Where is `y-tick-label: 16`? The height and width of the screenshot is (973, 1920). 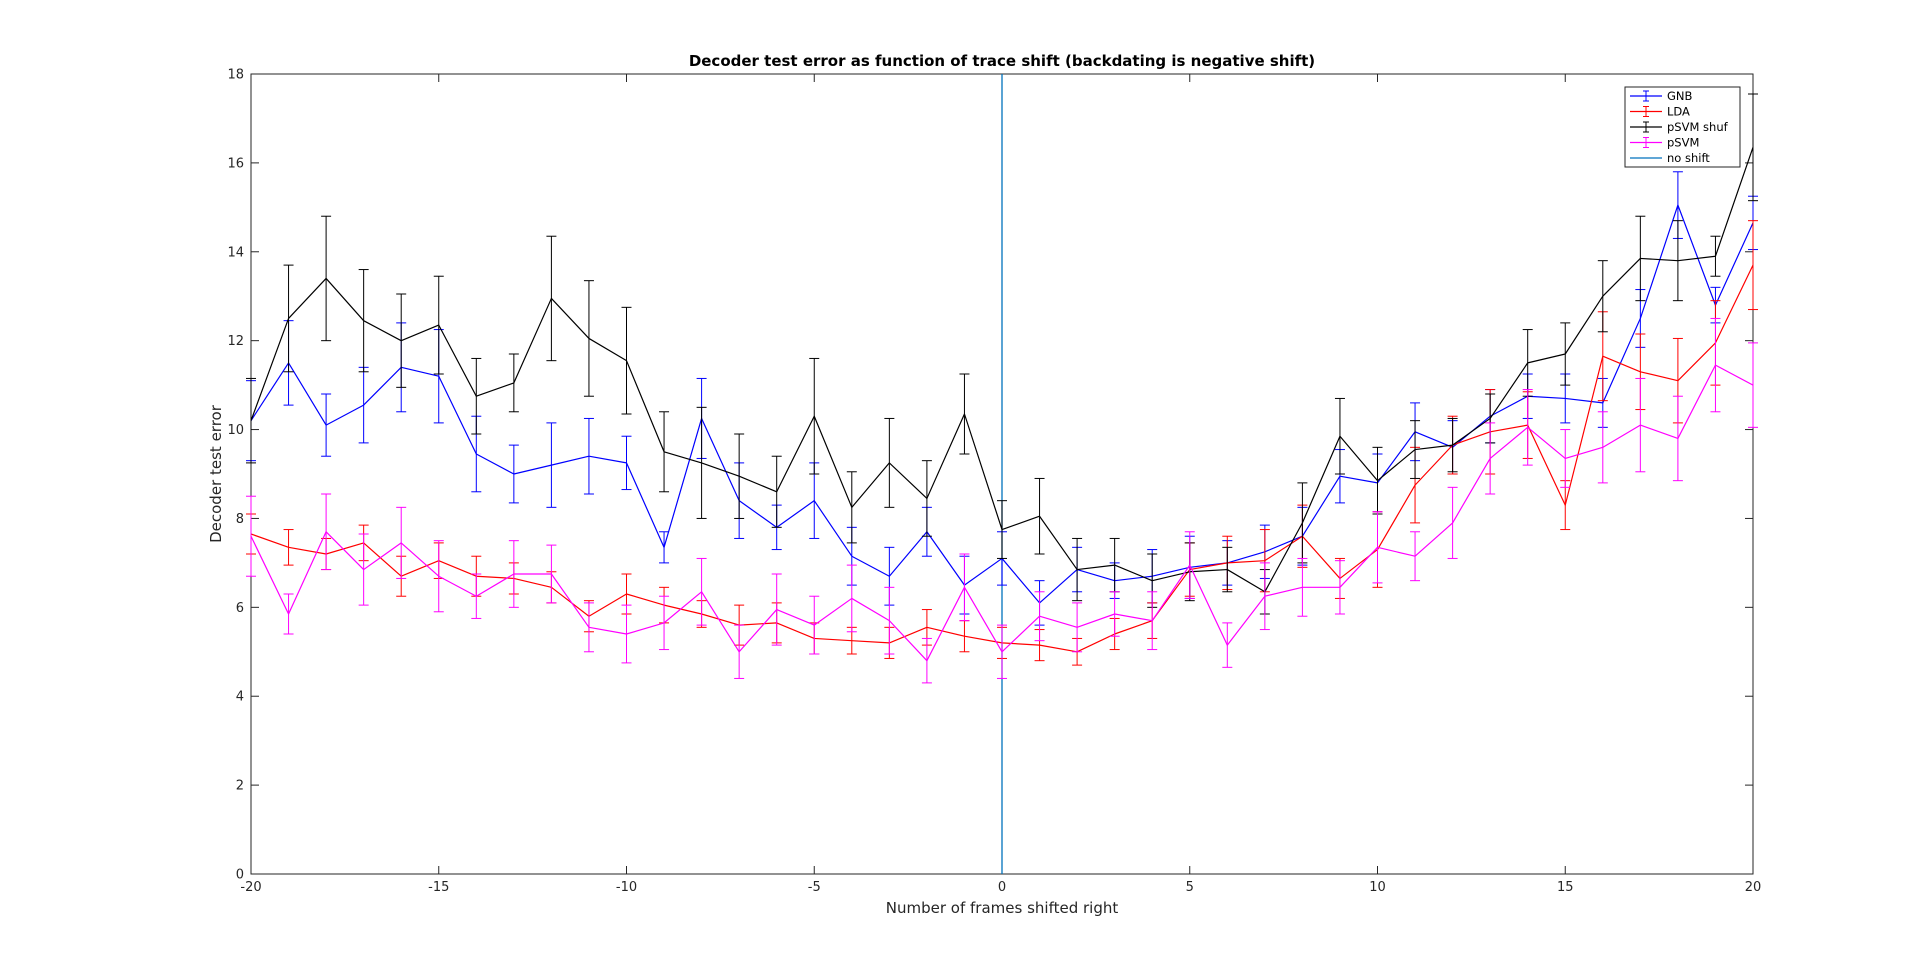 y-tick-label: 16 is located at coordinates (235, 163).